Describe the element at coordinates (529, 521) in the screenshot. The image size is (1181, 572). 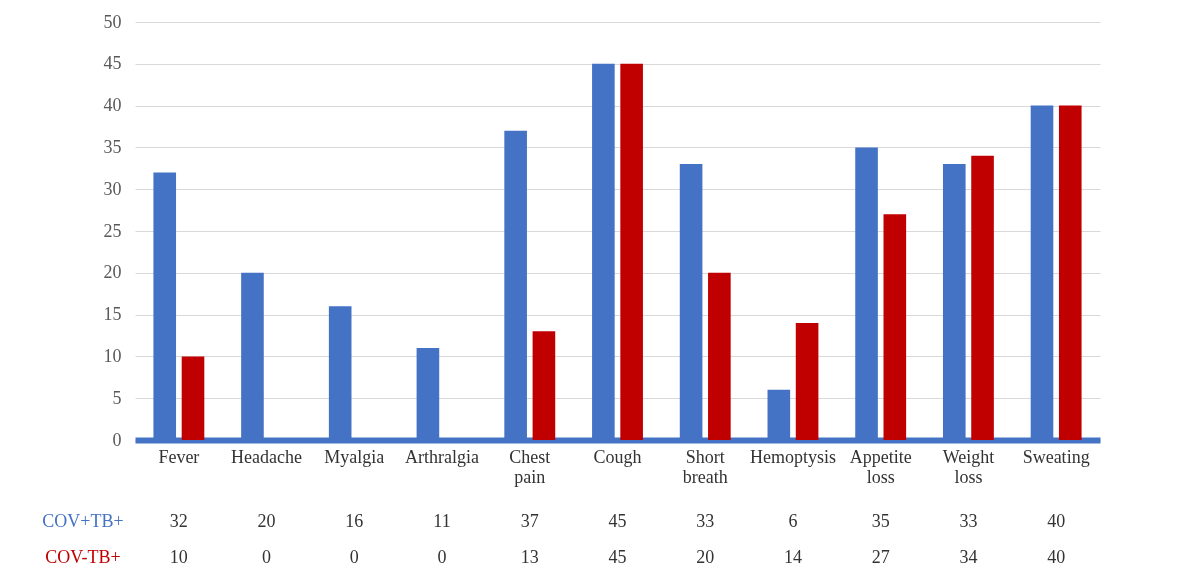
I see `data-label: 37` at that location.